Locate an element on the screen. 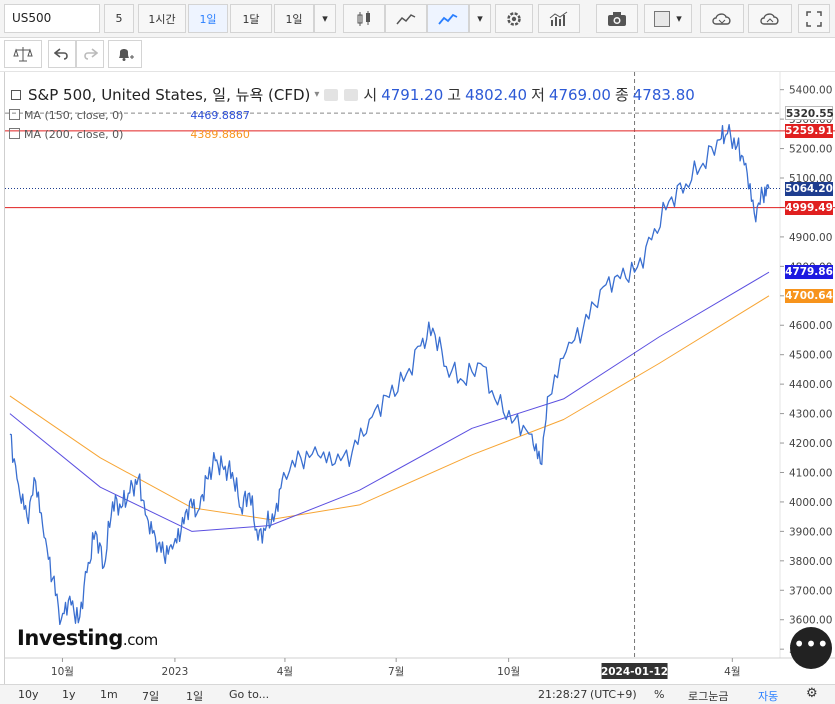 The image size is (835, 704). price-tick-label: 4600.00 is located at coordinates (810, 326).